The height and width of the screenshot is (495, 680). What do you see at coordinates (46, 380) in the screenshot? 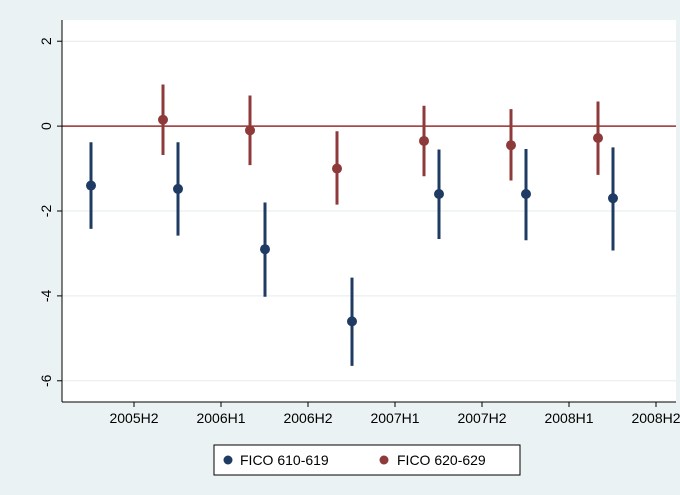
I see `y-tick-label: -6` at bounding box center [46, 380].